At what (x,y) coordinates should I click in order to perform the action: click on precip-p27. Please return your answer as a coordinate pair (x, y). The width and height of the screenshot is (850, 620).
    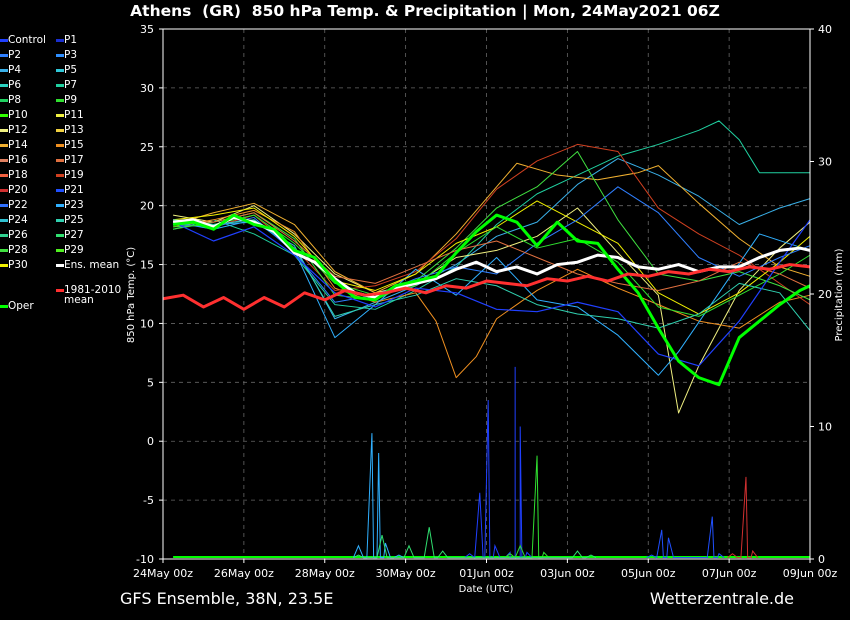
    Looking at the image, I should click on (475, 543).